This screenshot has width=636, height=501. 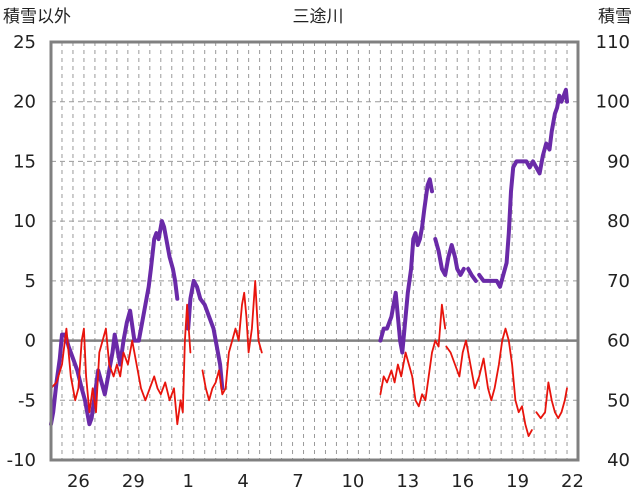 I want to click on right-tick-label: 80, so click(x=618, y=221).